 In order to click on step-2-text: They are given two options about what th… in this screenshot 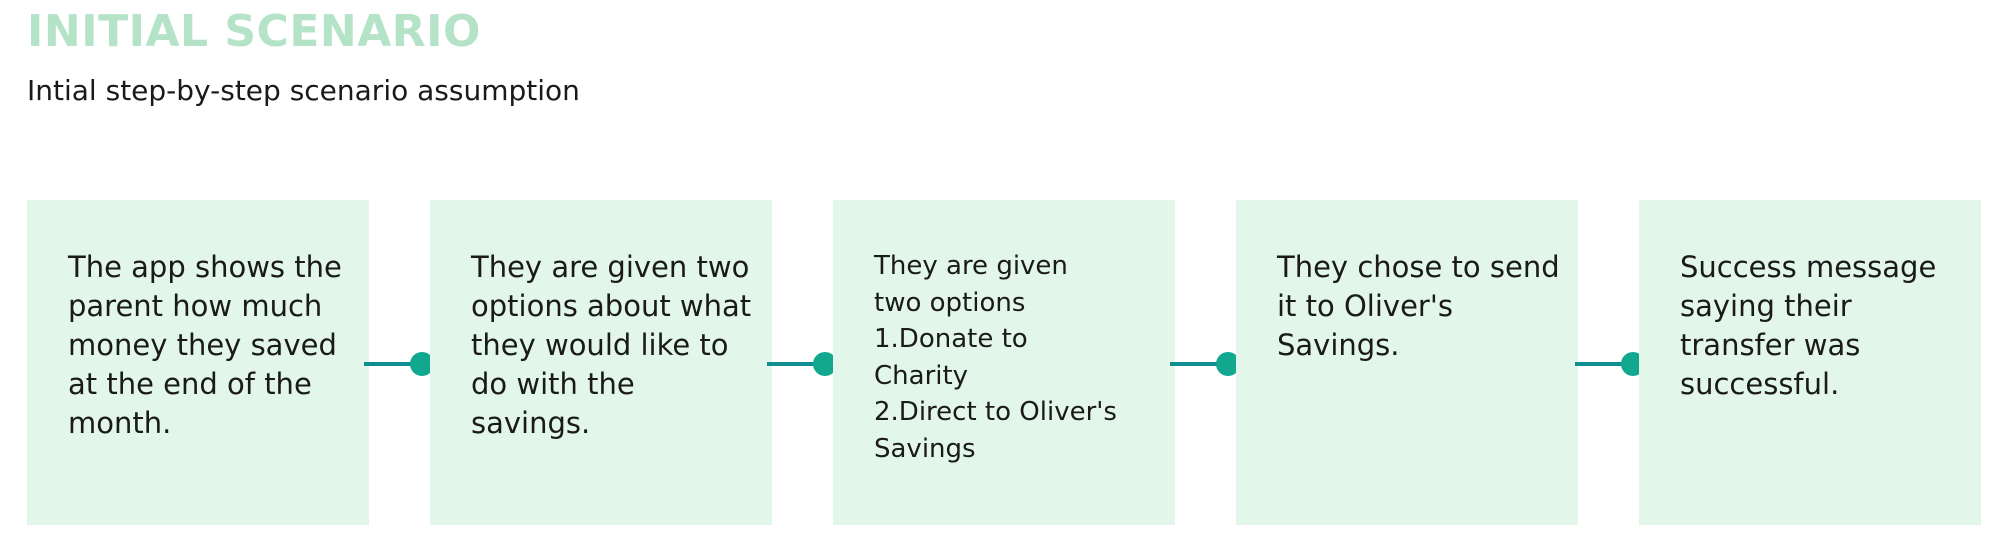, I will do `click(611, 345)`.